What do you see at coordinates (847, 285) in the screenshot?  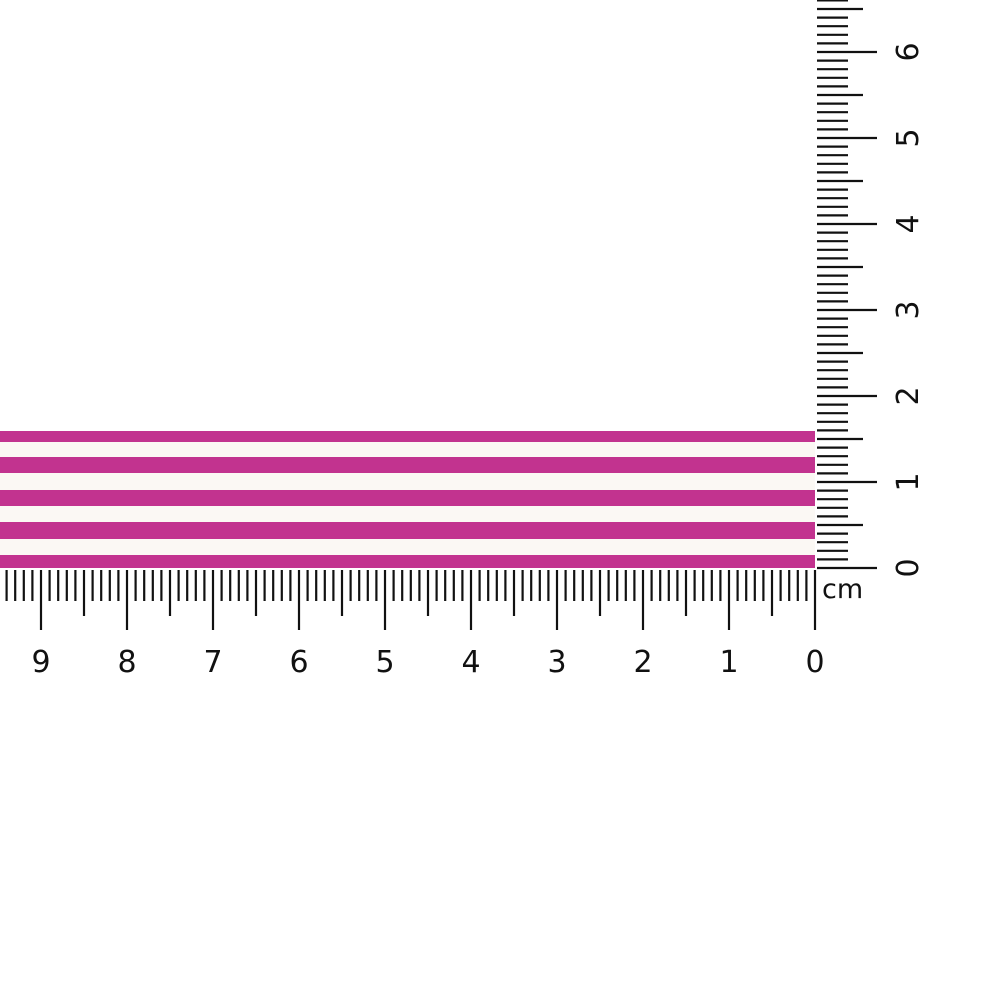 I see `vertical-ruler` at bounding box center [847, 285].